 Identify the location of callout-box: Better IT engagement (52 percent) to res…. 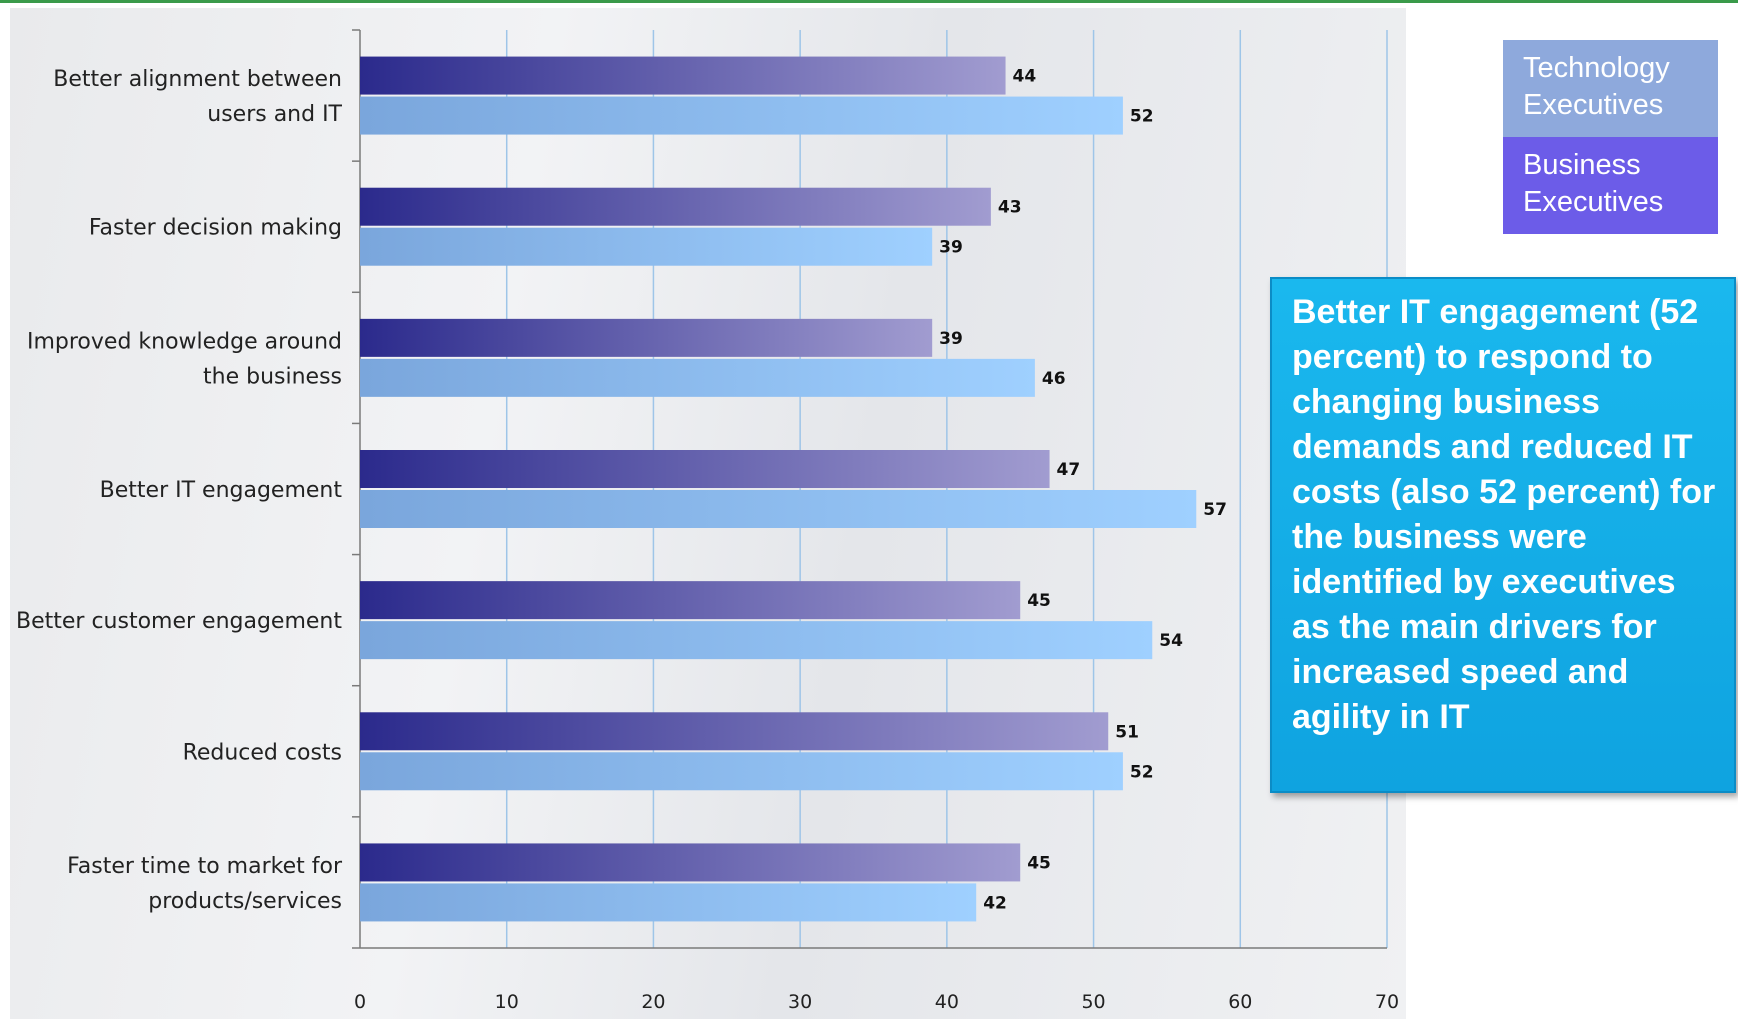
(1503, 535).